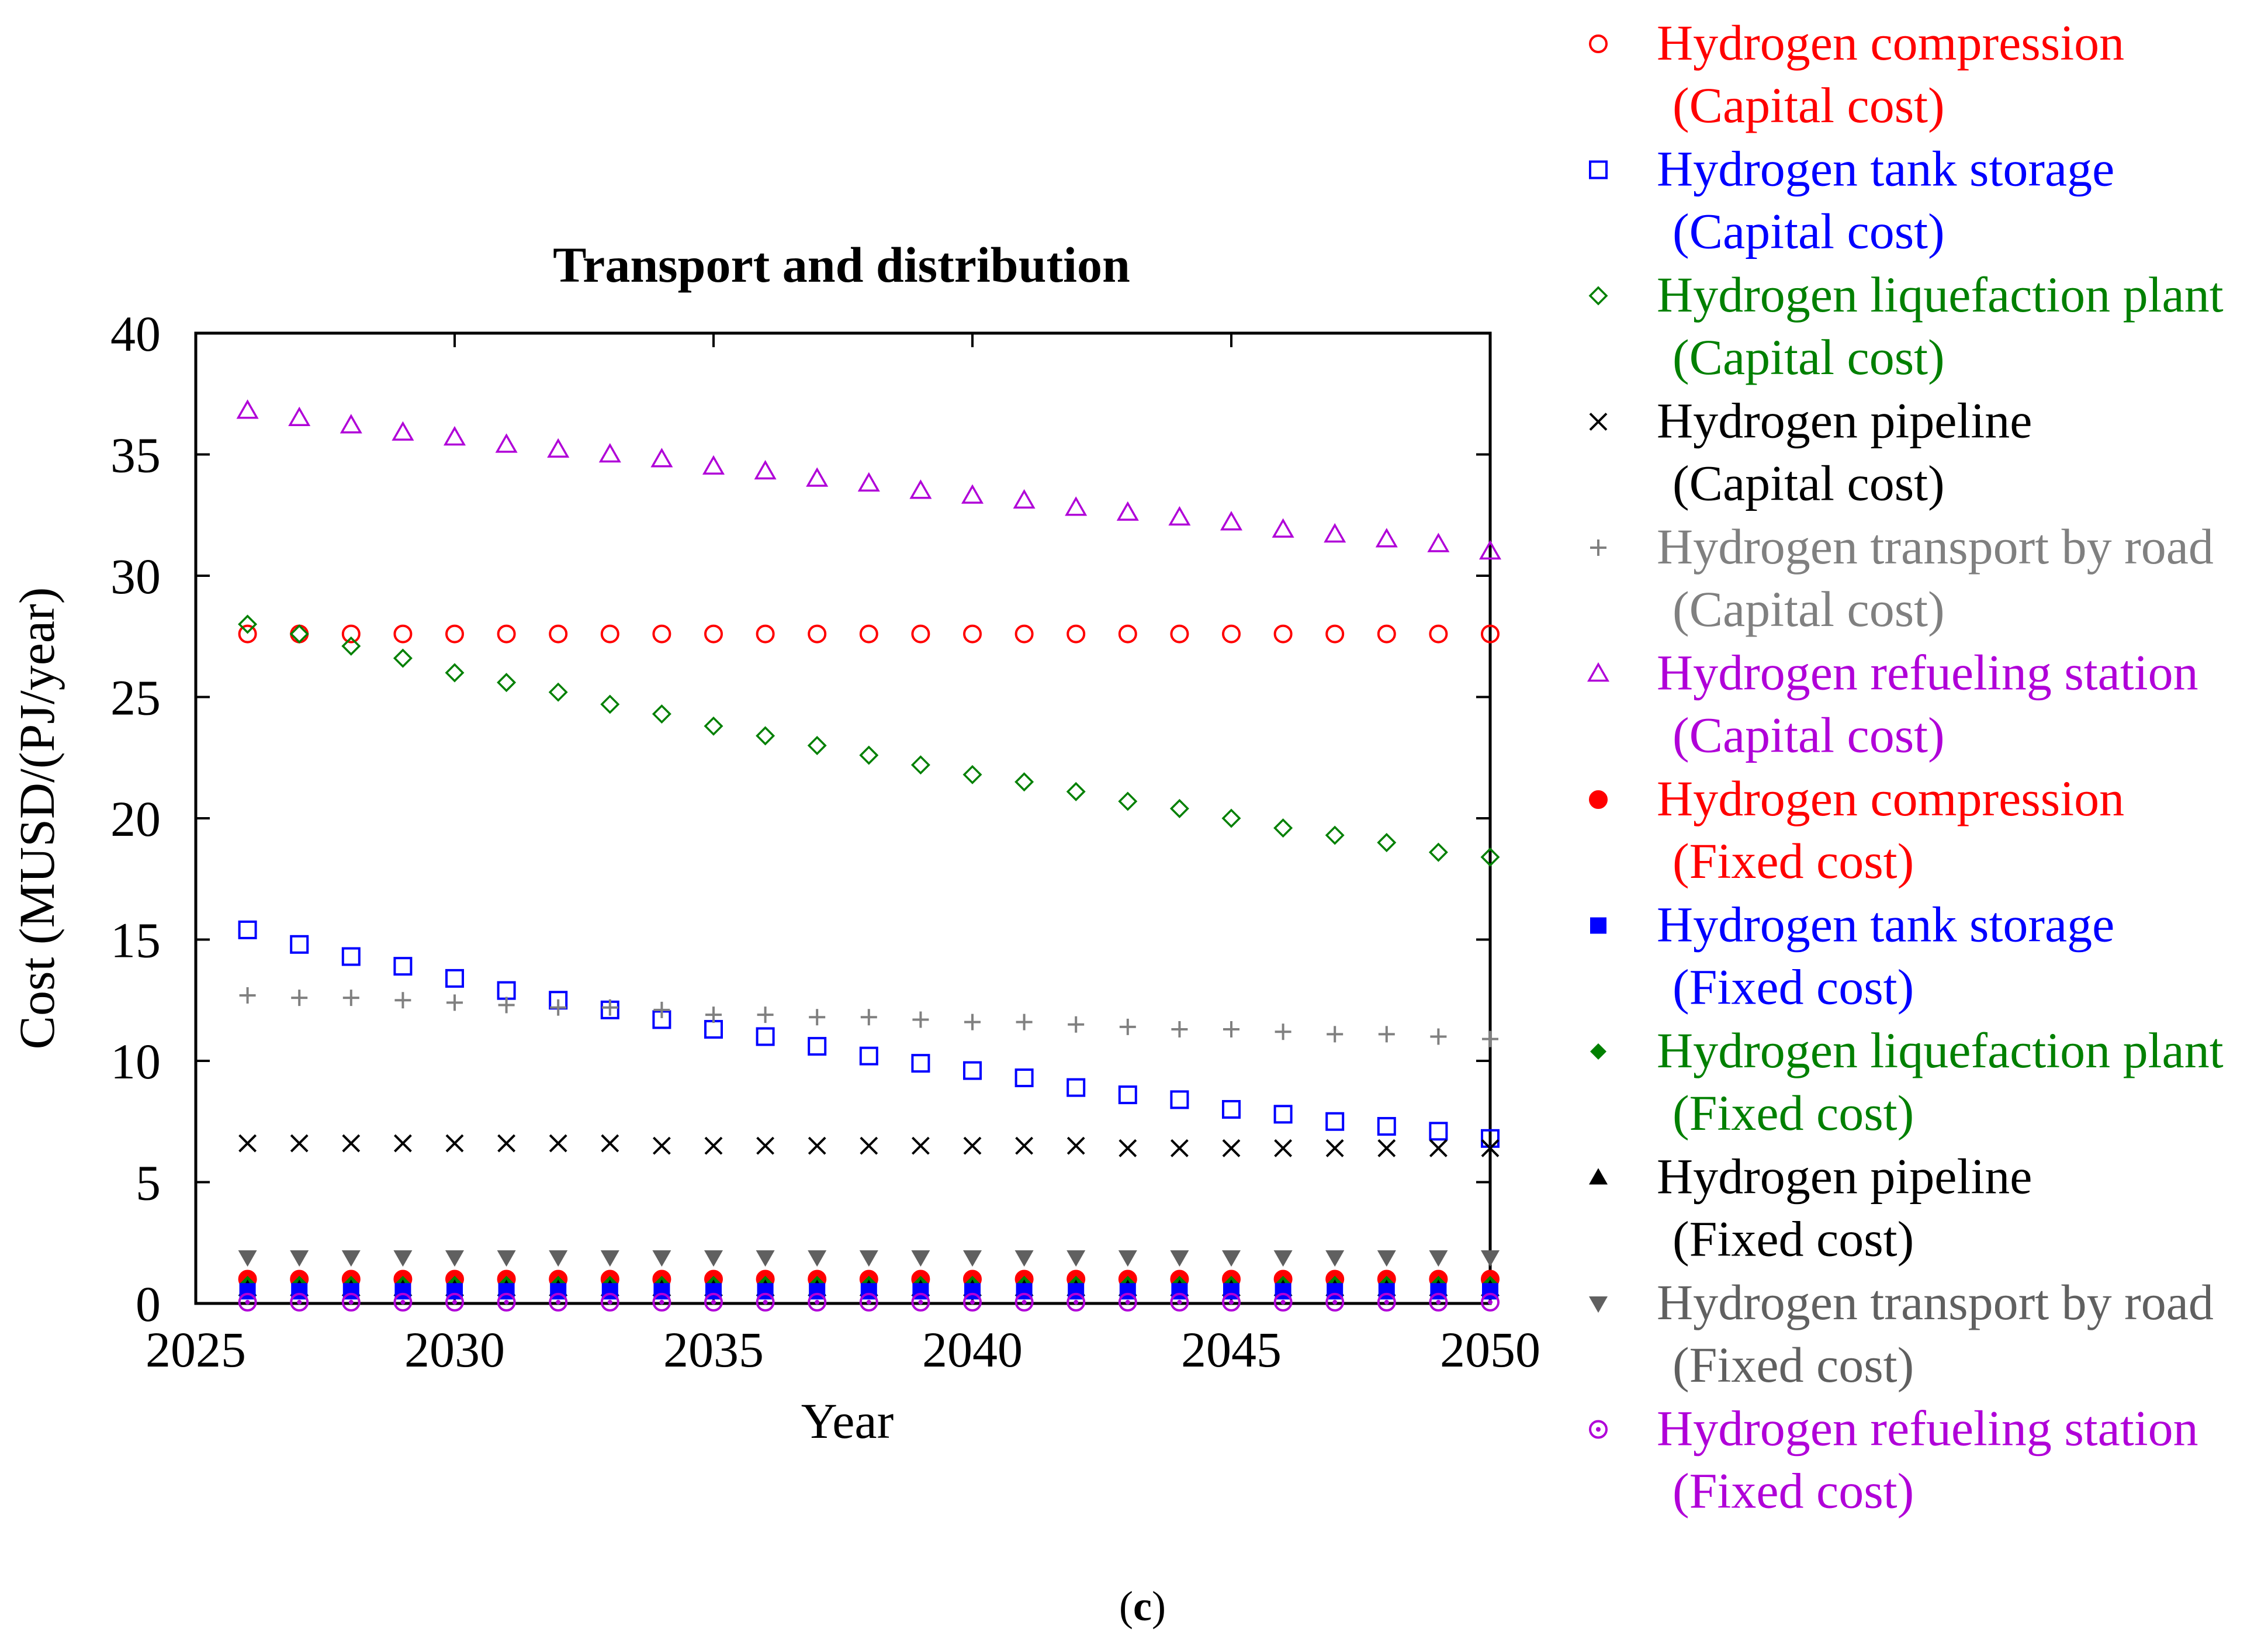 This screenshot has height=1636, width=2268. What do you see at coordinates (135, 576) in the screenshot?
I see `y-tick-label: 30` at bounding box center [135, 576].